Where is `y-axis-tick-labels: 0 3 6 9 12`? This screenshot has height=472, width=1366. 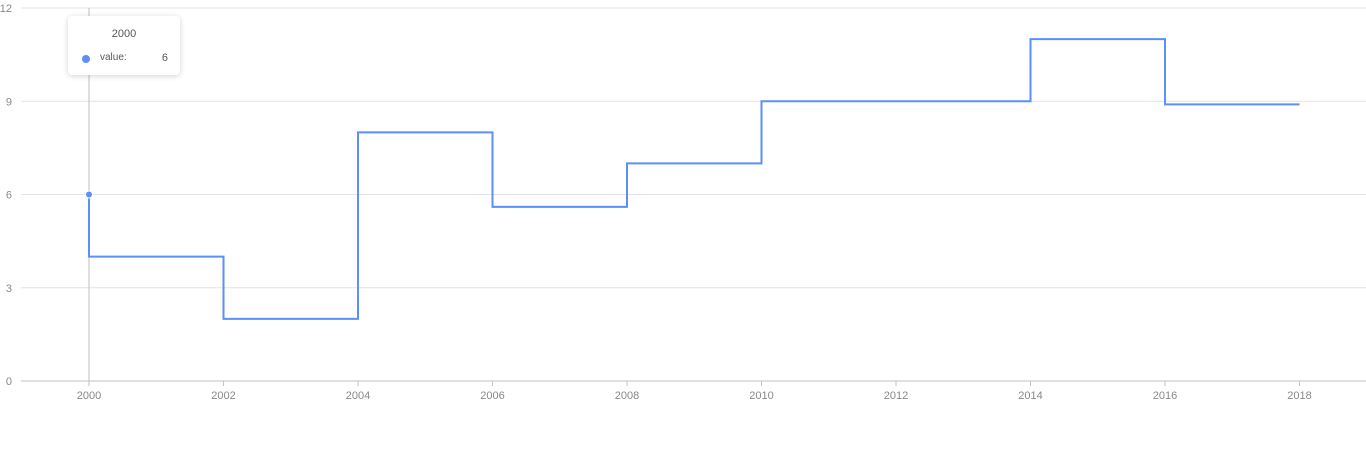 y-axis-tick-labels: 0 3 6 9 12 is located at coordinates (6, 195).